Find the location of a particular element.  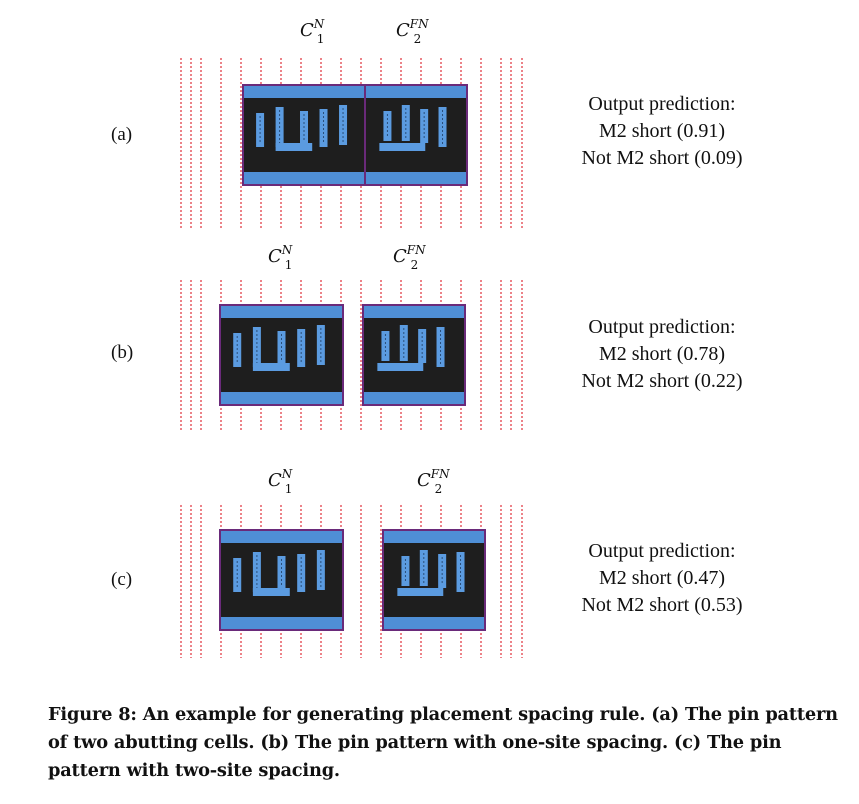

prediction-m2-short: M2 short (0.91) is located at coordinates (662, 131).